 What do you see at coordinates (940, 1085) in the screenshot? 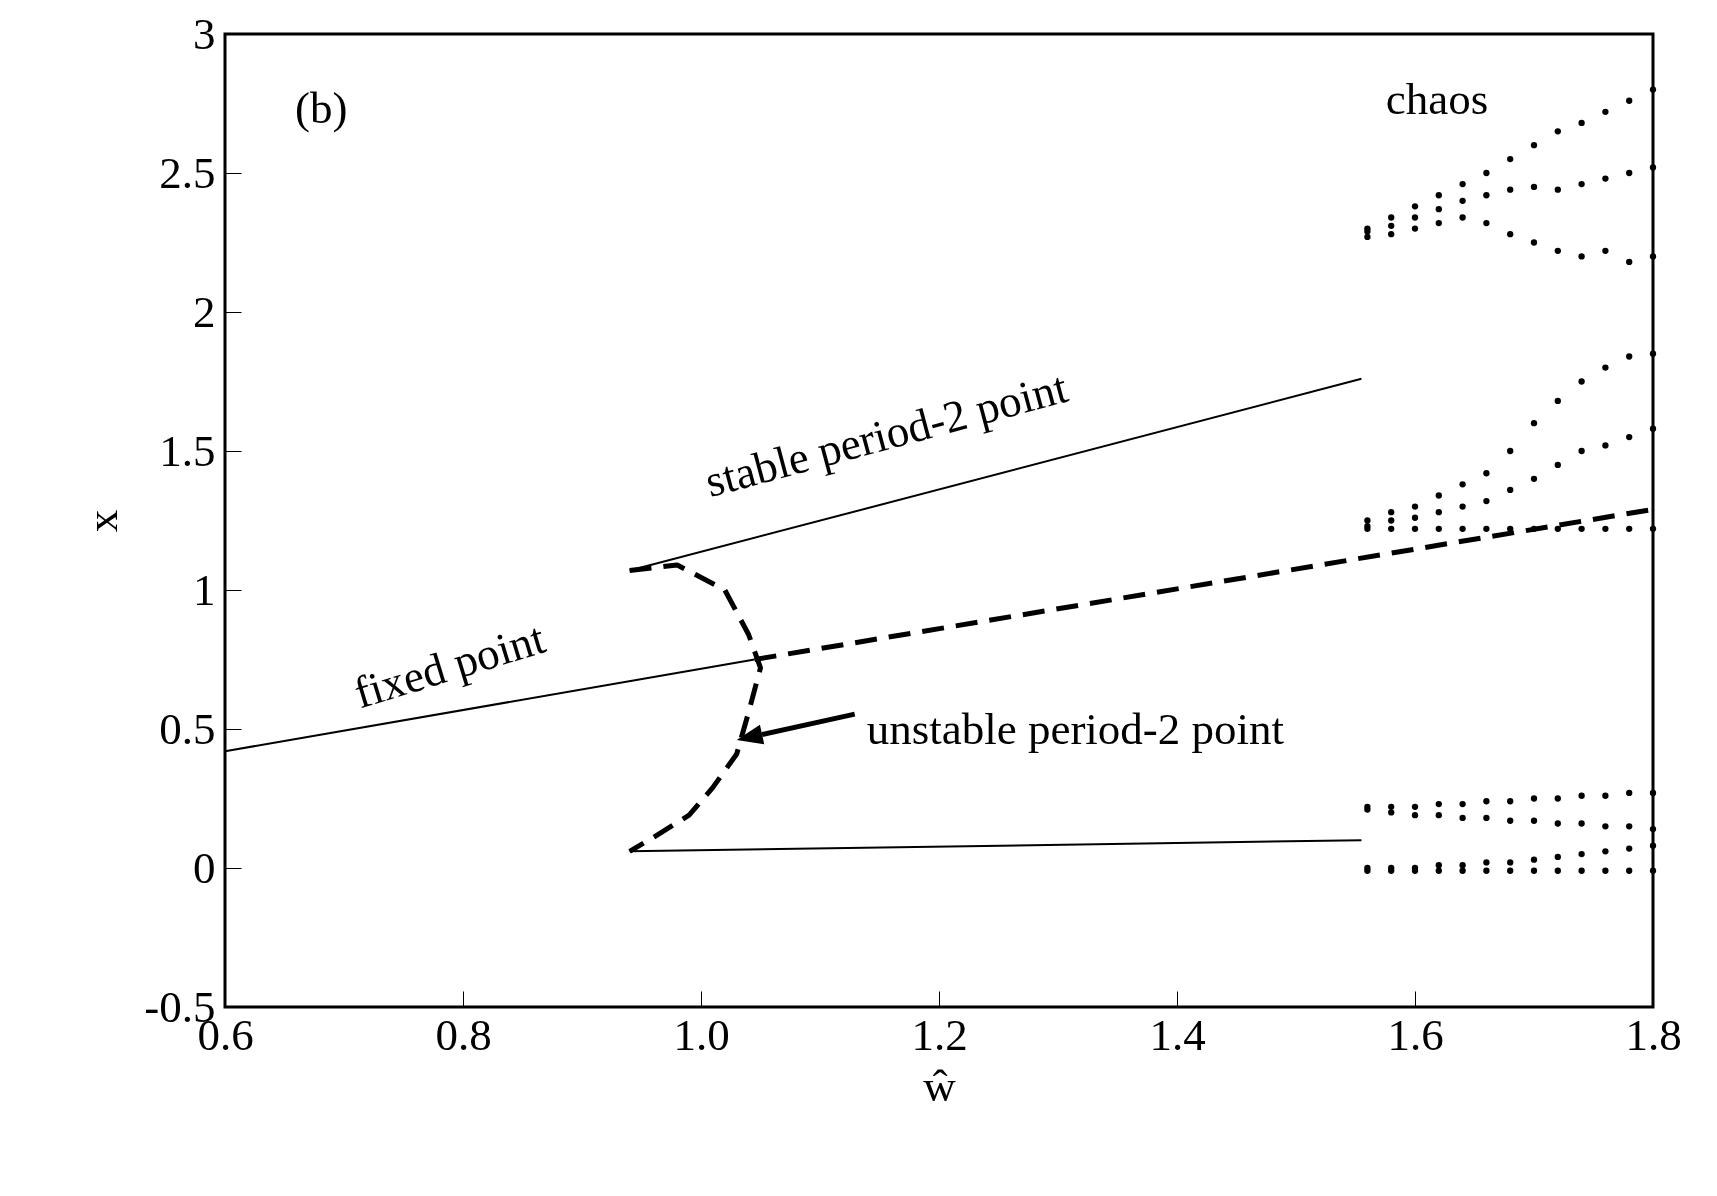
I see `x-axis-title: ŵ` at bounding box center [940, 1085].